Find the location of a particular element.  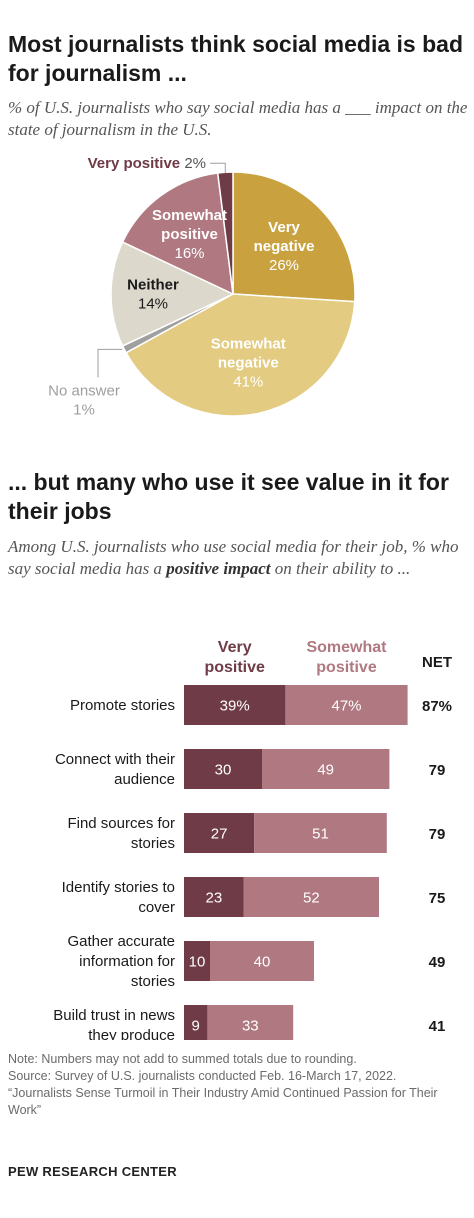

value-label-somewhat-positive-connect-with-their-audience: 49 is located at coordinates (325, 770).